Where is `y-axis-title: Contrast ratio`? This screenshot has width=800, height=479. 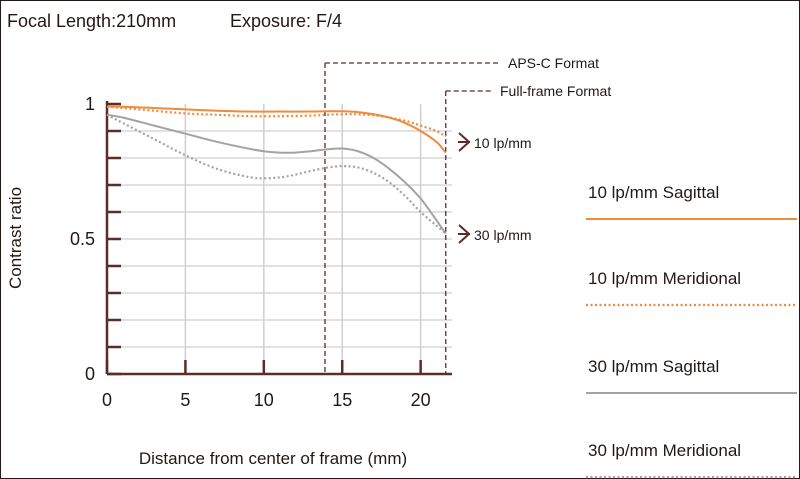
y-axis-title: Contrast ratio is located at coordinates (15, 238).